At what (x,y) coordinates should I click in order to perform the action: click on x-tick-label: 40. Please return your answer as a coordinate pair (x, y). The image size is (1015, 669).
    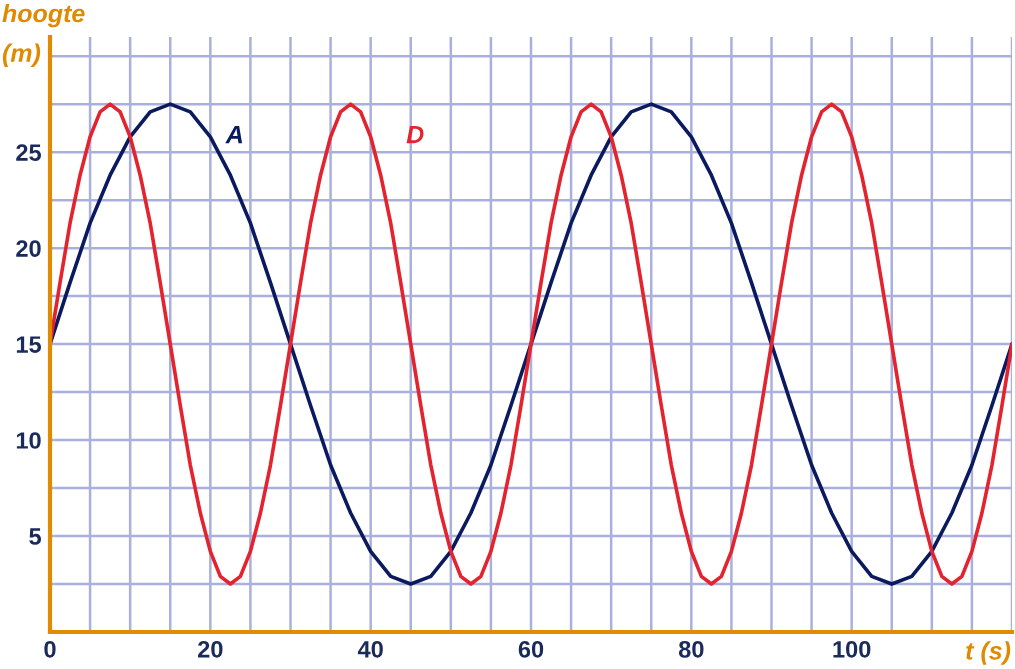
    Looking at the image, I should click on (370, 649).